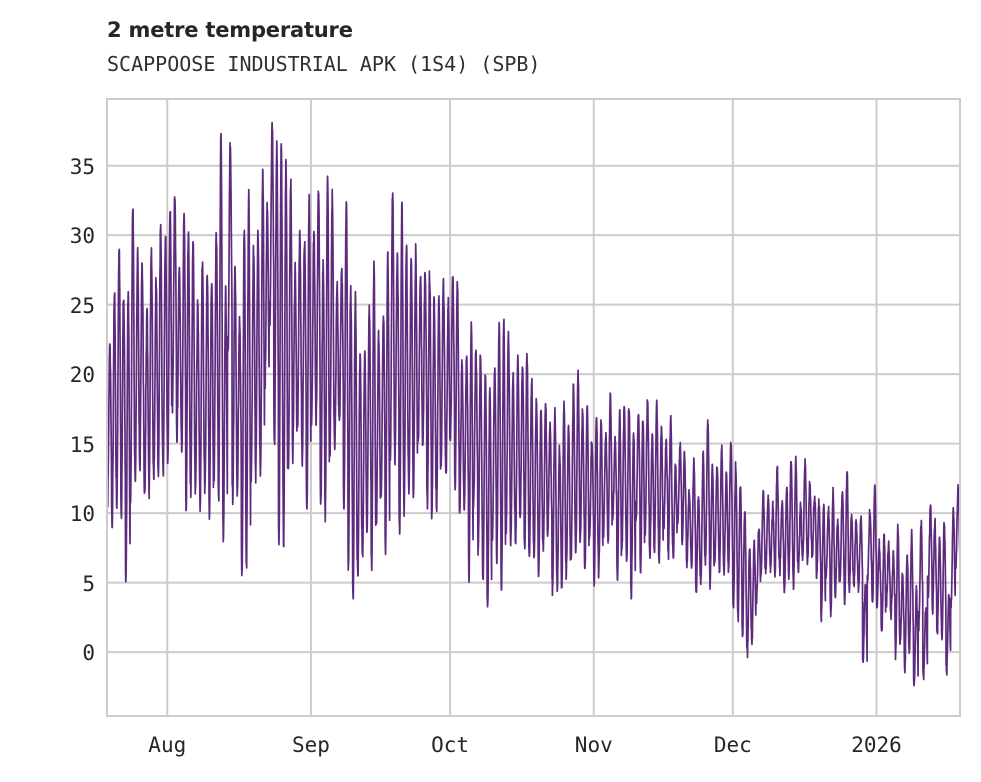 The image size is (981, 782). Describe the element at coordinates (82, 514) in the screenshot. I see `y-axis-tick-label: 10` at that location.